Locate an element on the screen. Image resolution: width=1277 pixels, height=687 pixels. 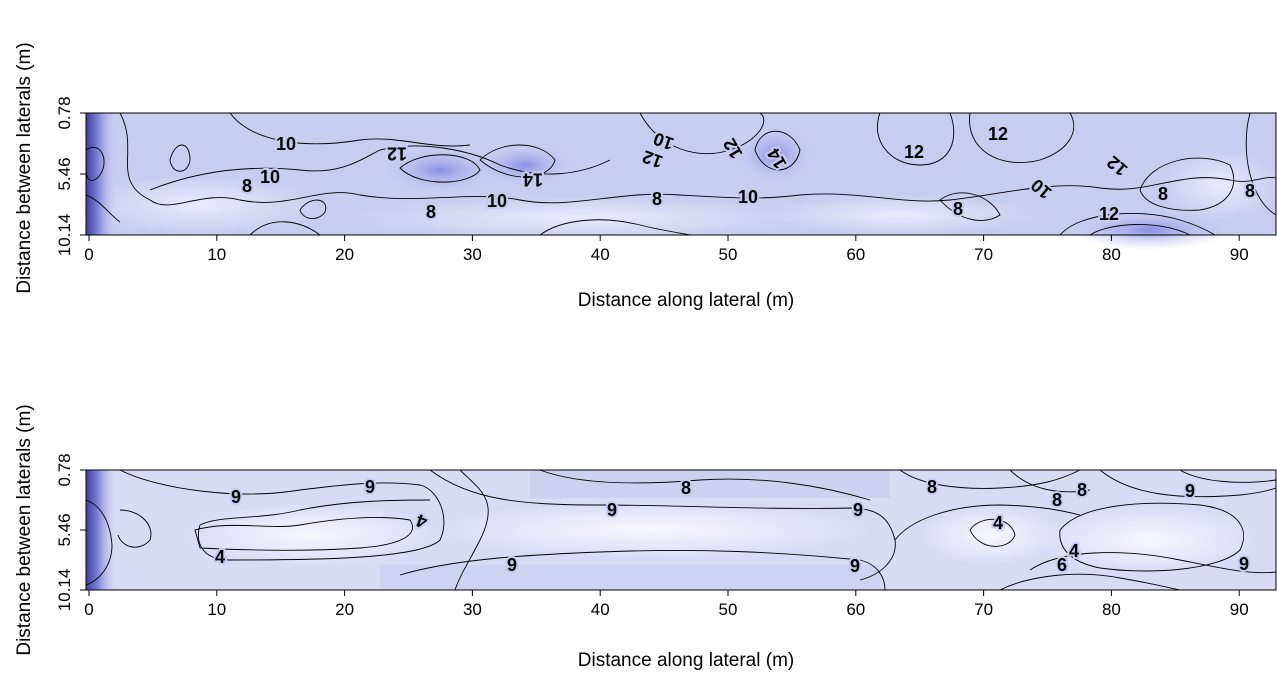
y-ticks-bottom: 0.78 5.46 10.14 is located at coordinates (70, 532).